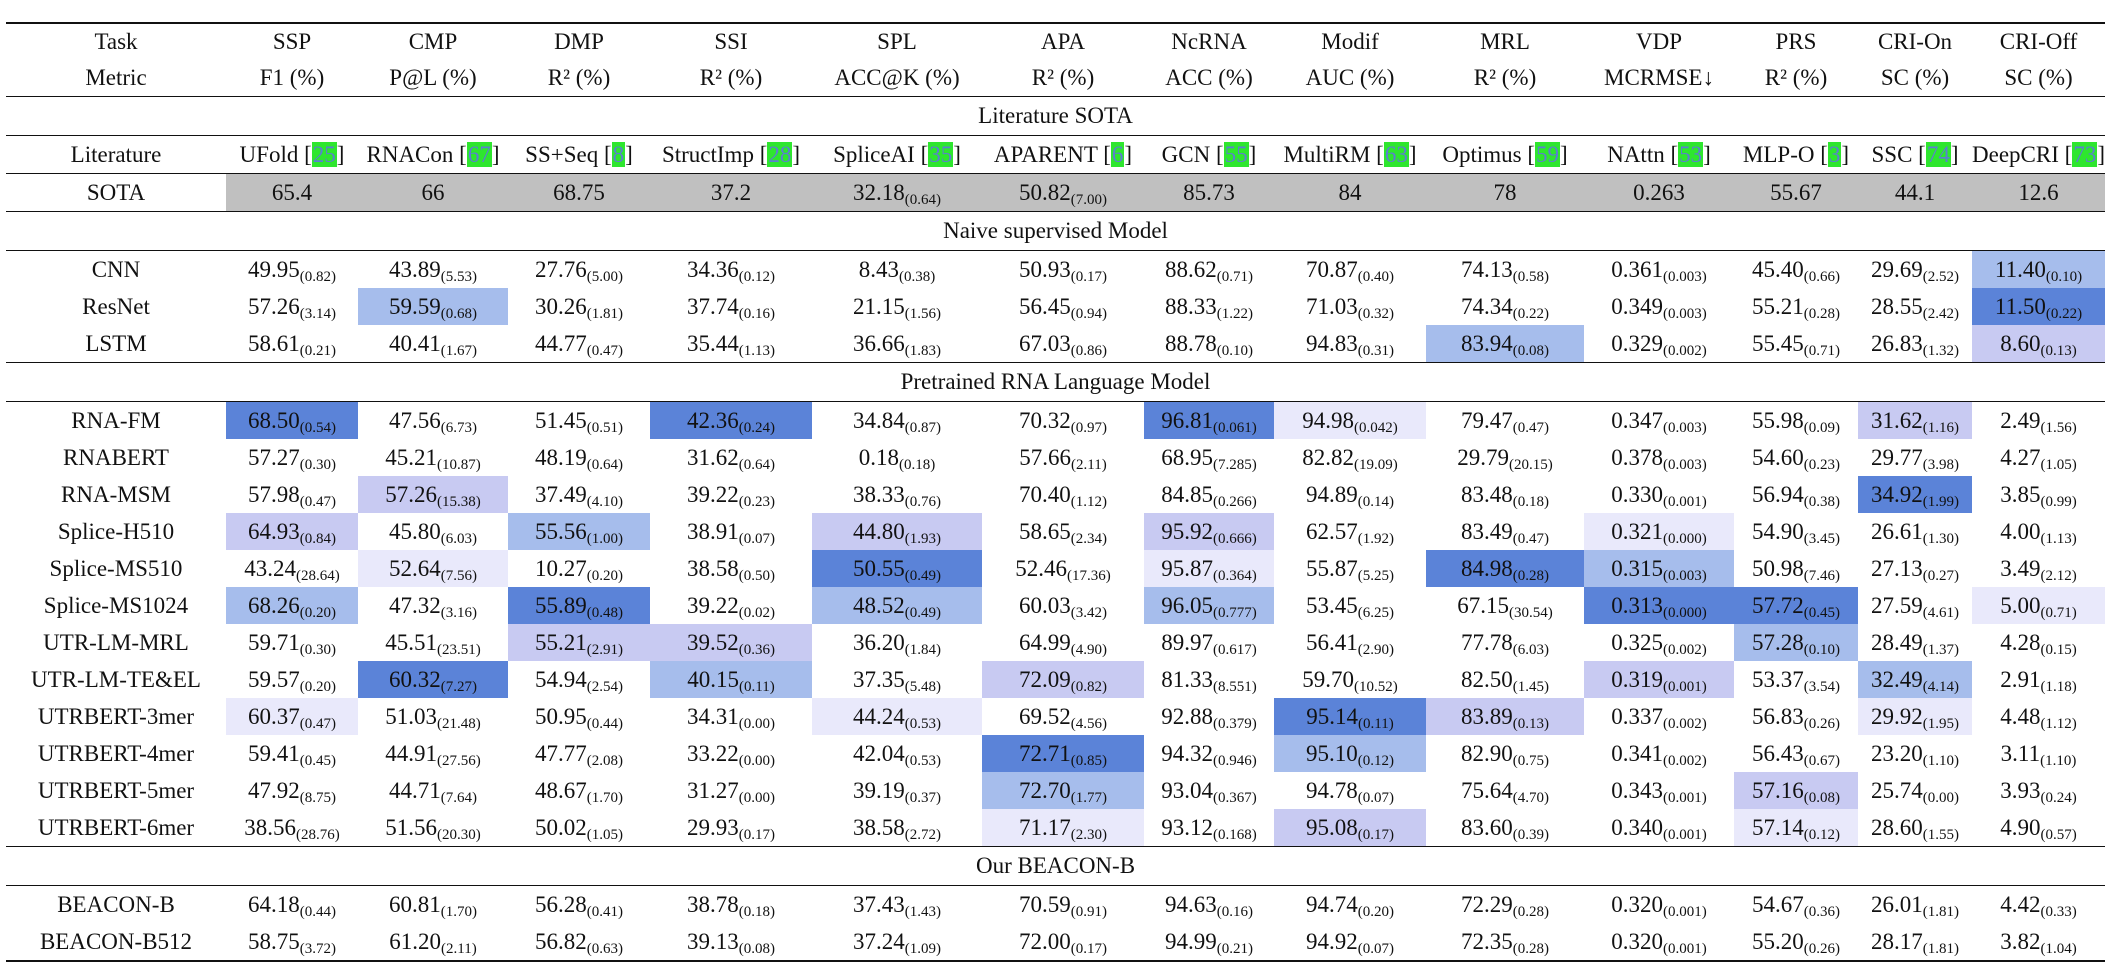 The image size is (2111, 975). Describe the element at coordinates (1531, 464) in the screenshot. I see `cell-std: (20.15)` at that location.